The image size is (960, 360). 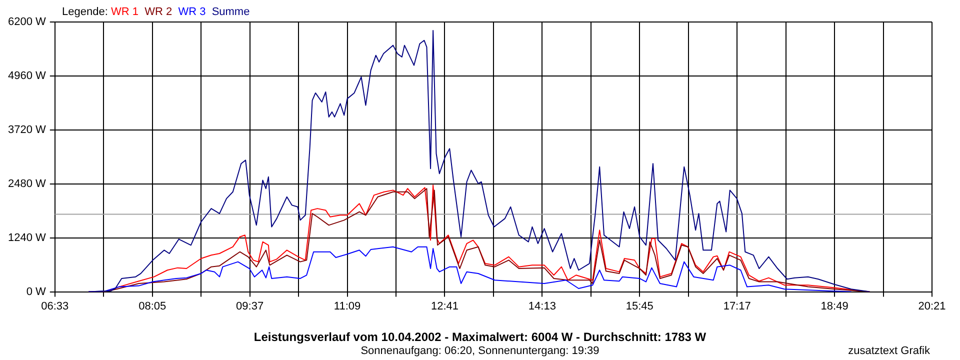 What do you see at coordinates (932, 306) in the screenshot?
I see `x-tick-label: 20:21` at bounding box center [932, 306].